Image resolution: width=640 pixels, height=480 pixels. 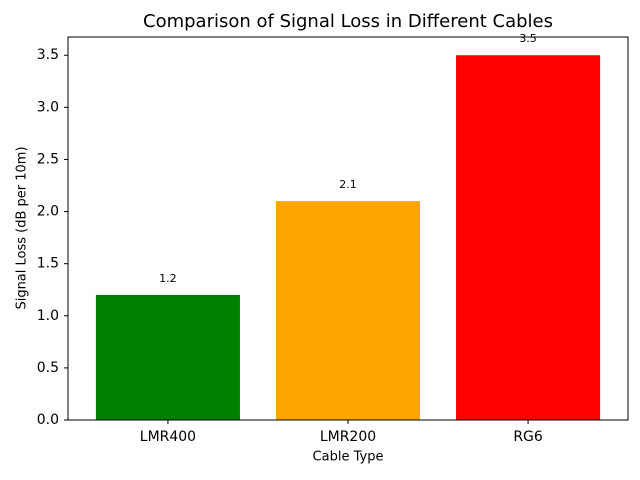 What do you see at coordinates (348, 184) in the screenshot?
I see `value-label: 2.1` at bounding box center [348, 184].